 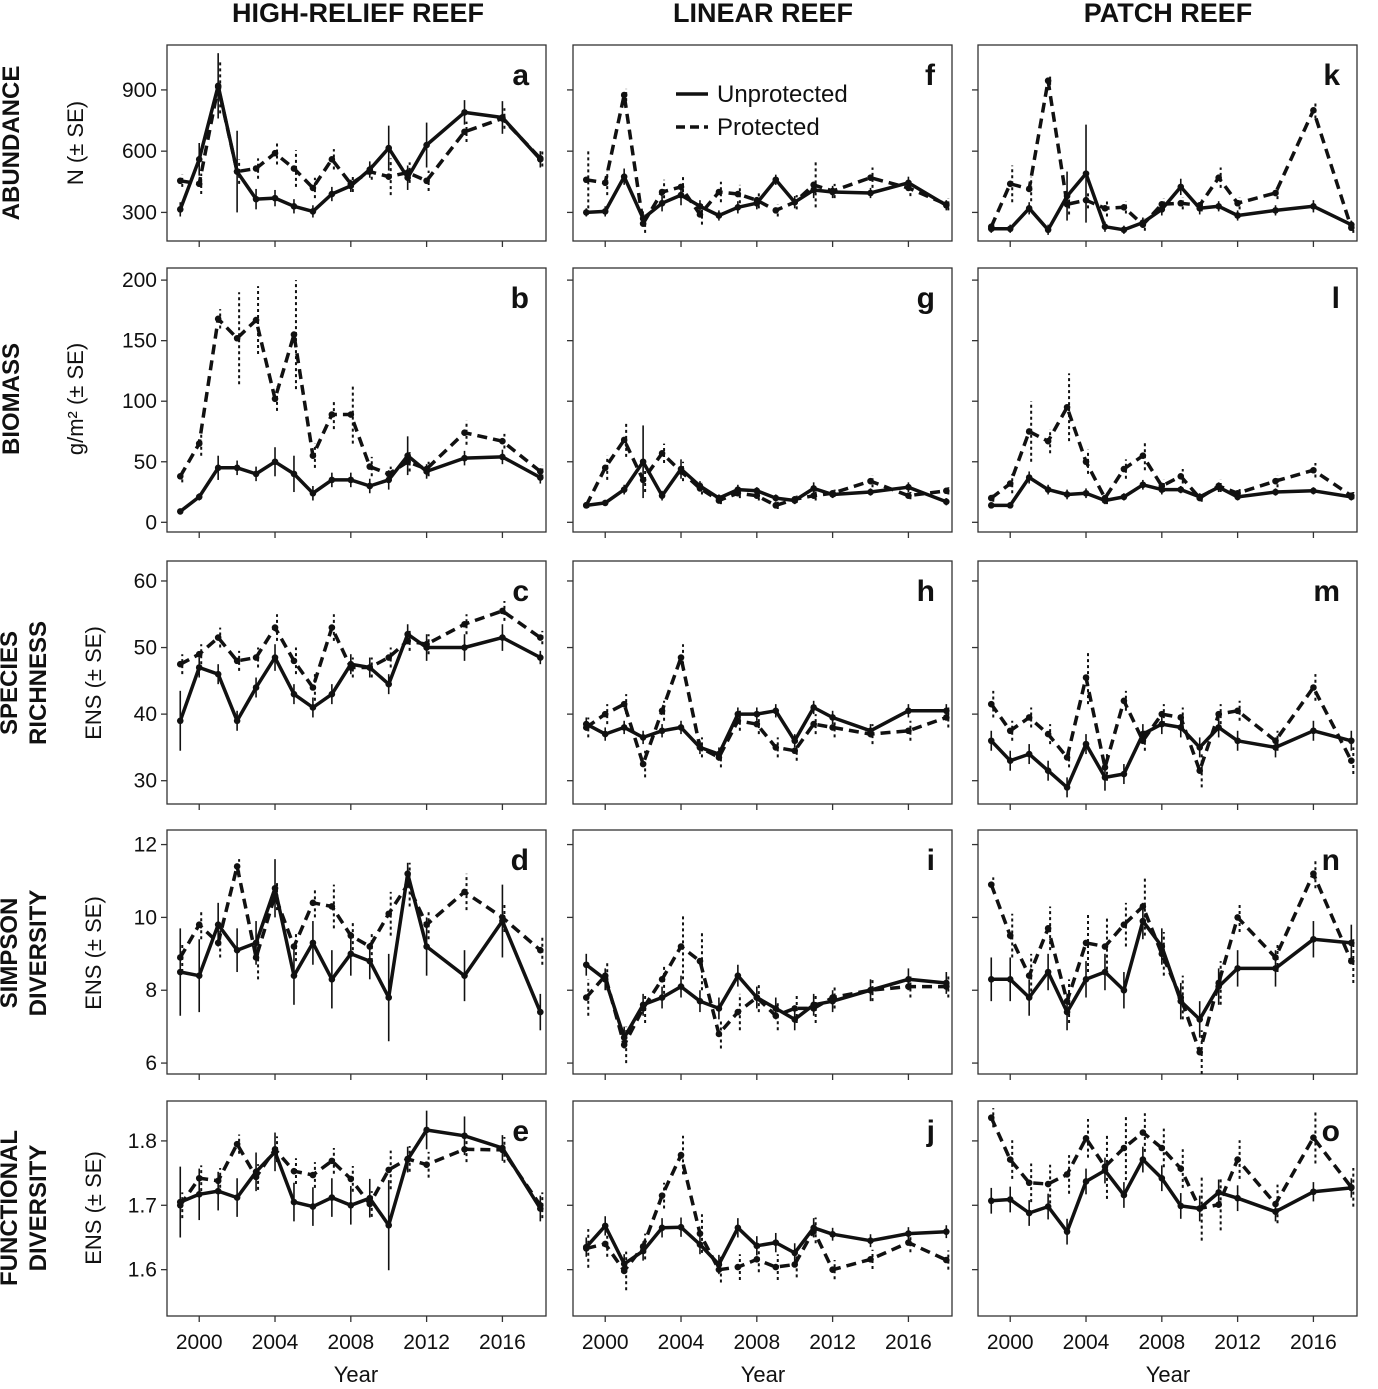 What do you see at coordinates (75, 399) in the screenshot?
I see `y-axis-title-biomass: g/m² (± SE)` at bounding box center [75, 399].